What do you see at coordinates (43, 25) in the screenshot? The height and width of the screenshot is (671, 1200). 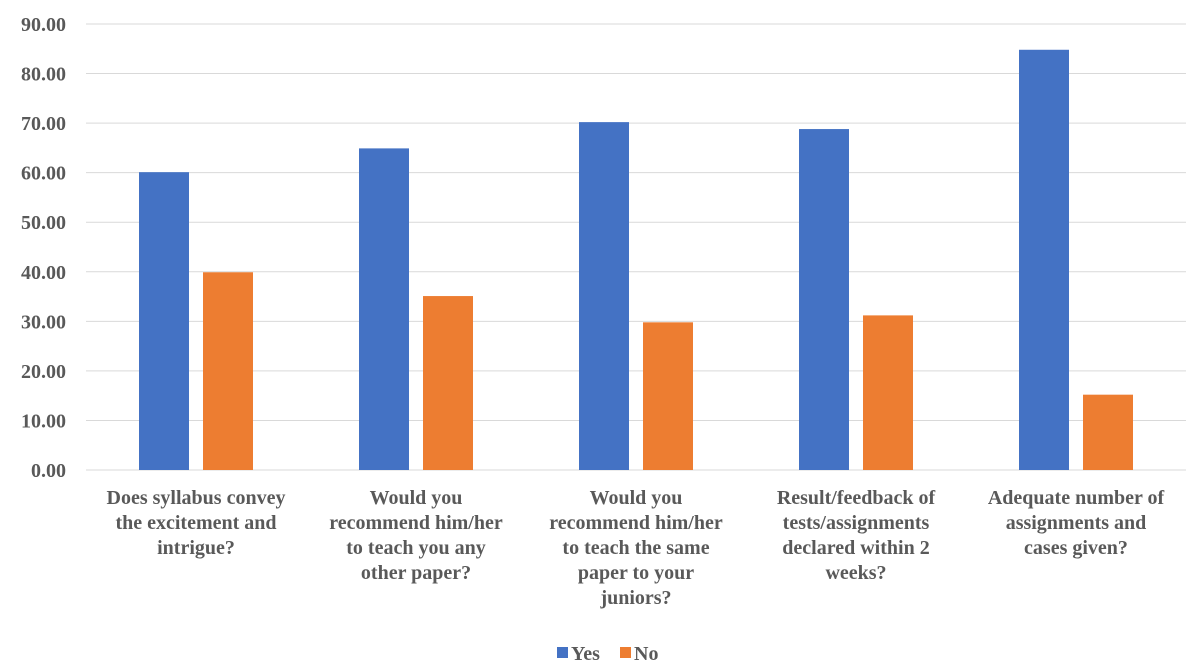 I see `y-tick-label: 90.00` at bounding box center [43, 25].